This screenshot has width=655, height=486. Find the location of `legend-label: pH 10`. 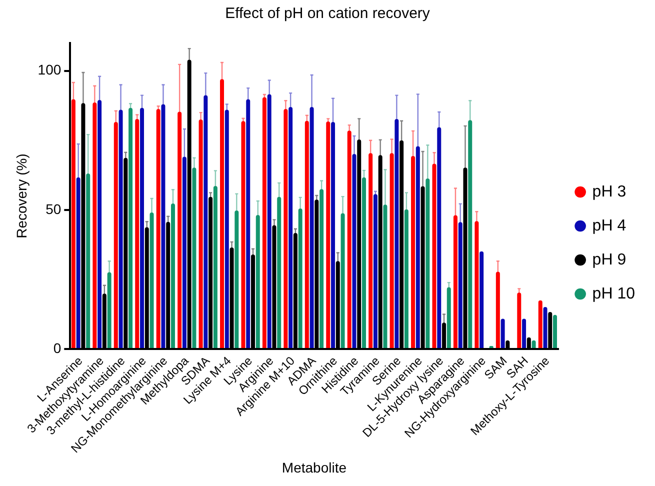

legend-label: pH 10 is located at coordinates (614, 293).